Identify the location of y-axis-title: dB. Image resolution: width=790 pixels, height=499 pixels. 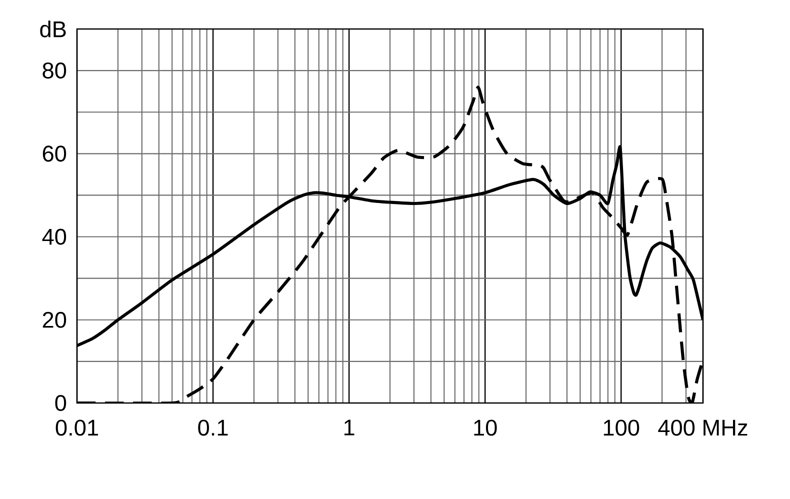
(53, 29).